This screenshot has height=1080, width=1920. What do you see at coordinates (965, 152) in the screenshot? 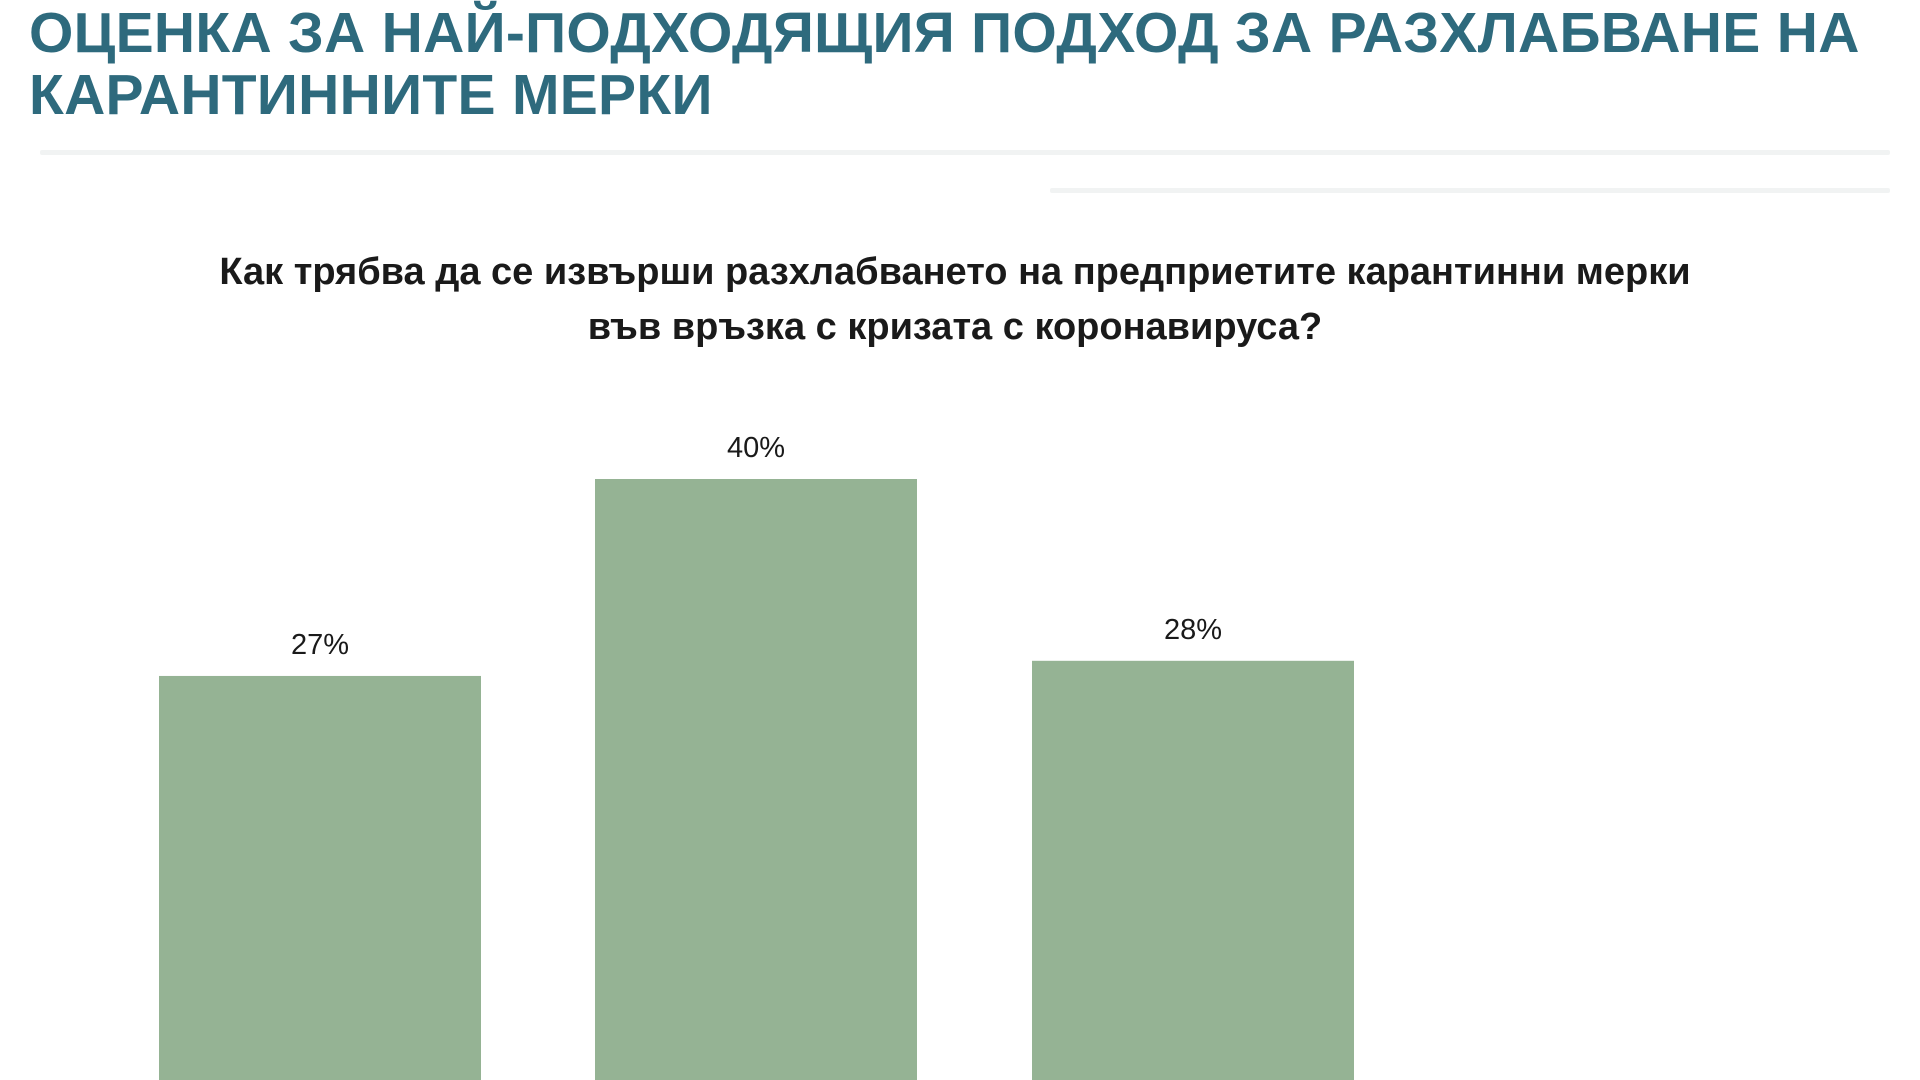
I see `faded-subtitle-line` at bounding box center [965, 152].